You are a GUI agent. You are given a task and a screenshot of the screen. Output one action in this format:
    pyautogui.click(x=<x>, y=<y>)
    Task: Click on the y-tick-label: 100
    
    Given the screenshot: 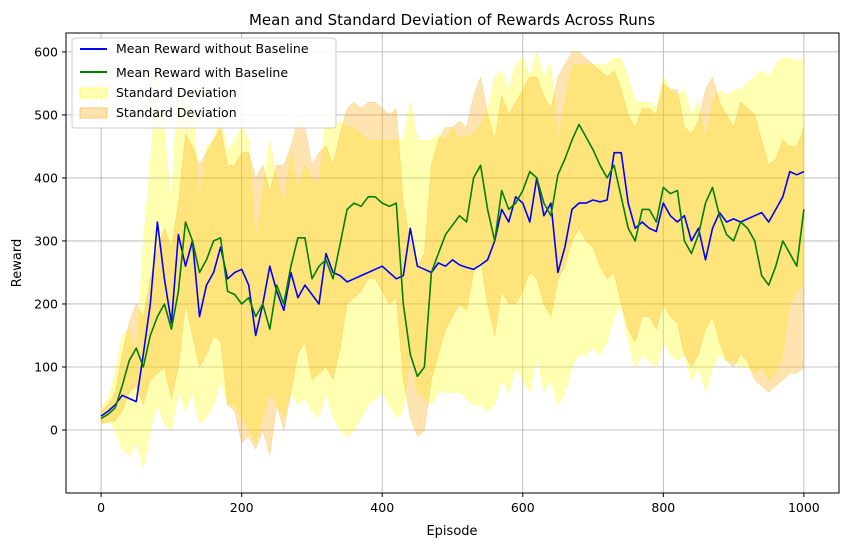 What is the action you would take?
    pyautogui.click(x=46, y=366)
    